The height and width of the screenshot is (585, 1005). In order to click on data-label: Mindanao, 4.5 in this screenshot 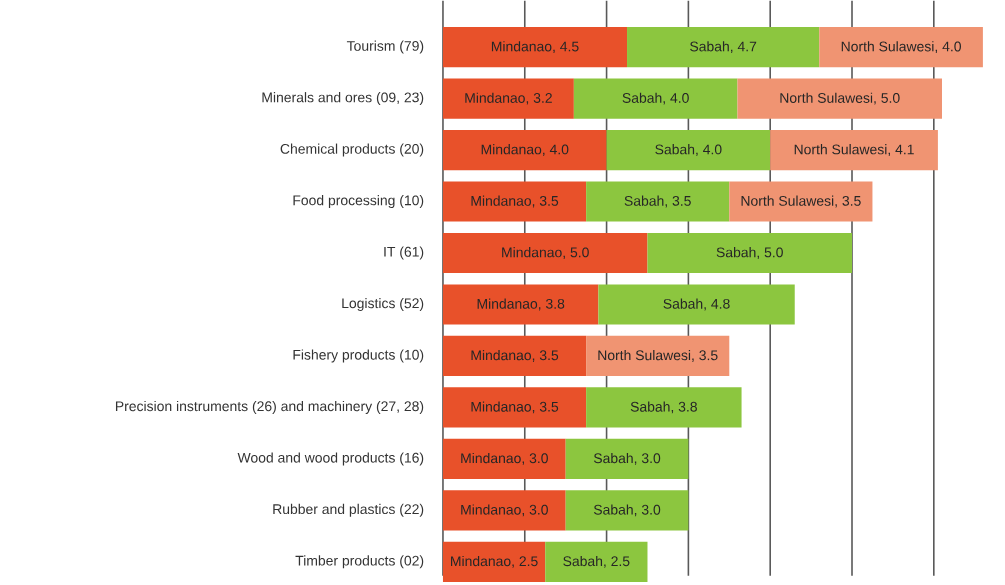, I will do `click(535, 47)`.